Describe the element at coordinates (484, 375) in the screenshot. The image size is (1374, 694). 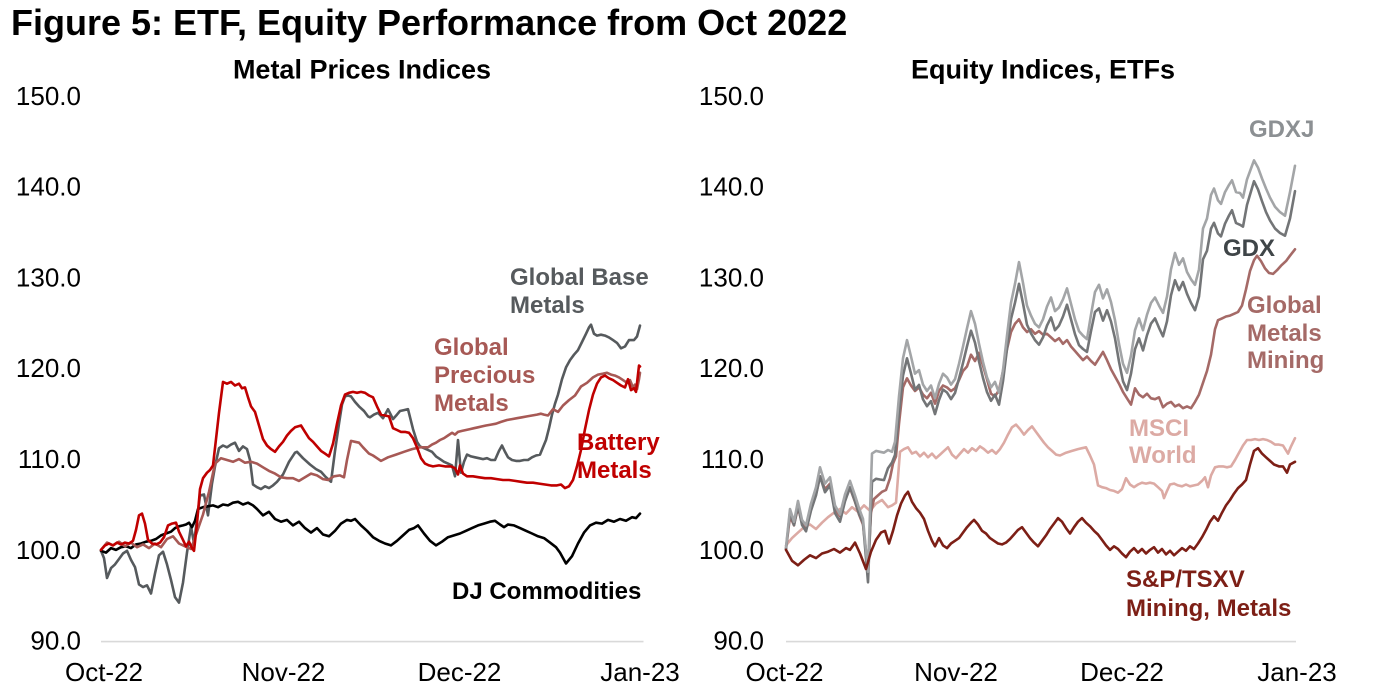
I see `svg-text: Precious` at that location.